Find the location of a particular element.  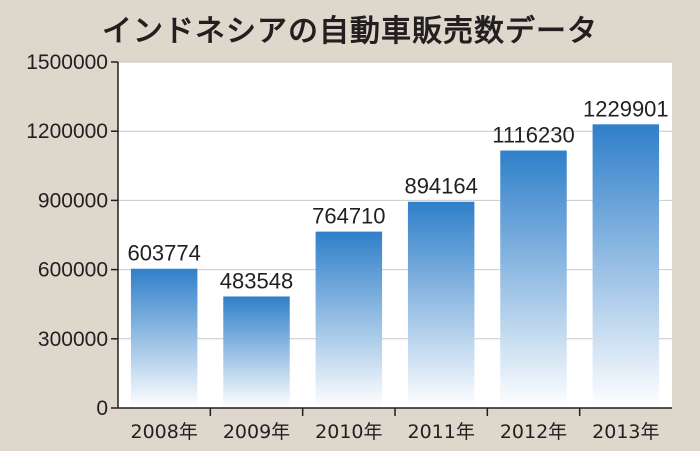

y-tick-label: 0 is located at coordinates (102, 408).